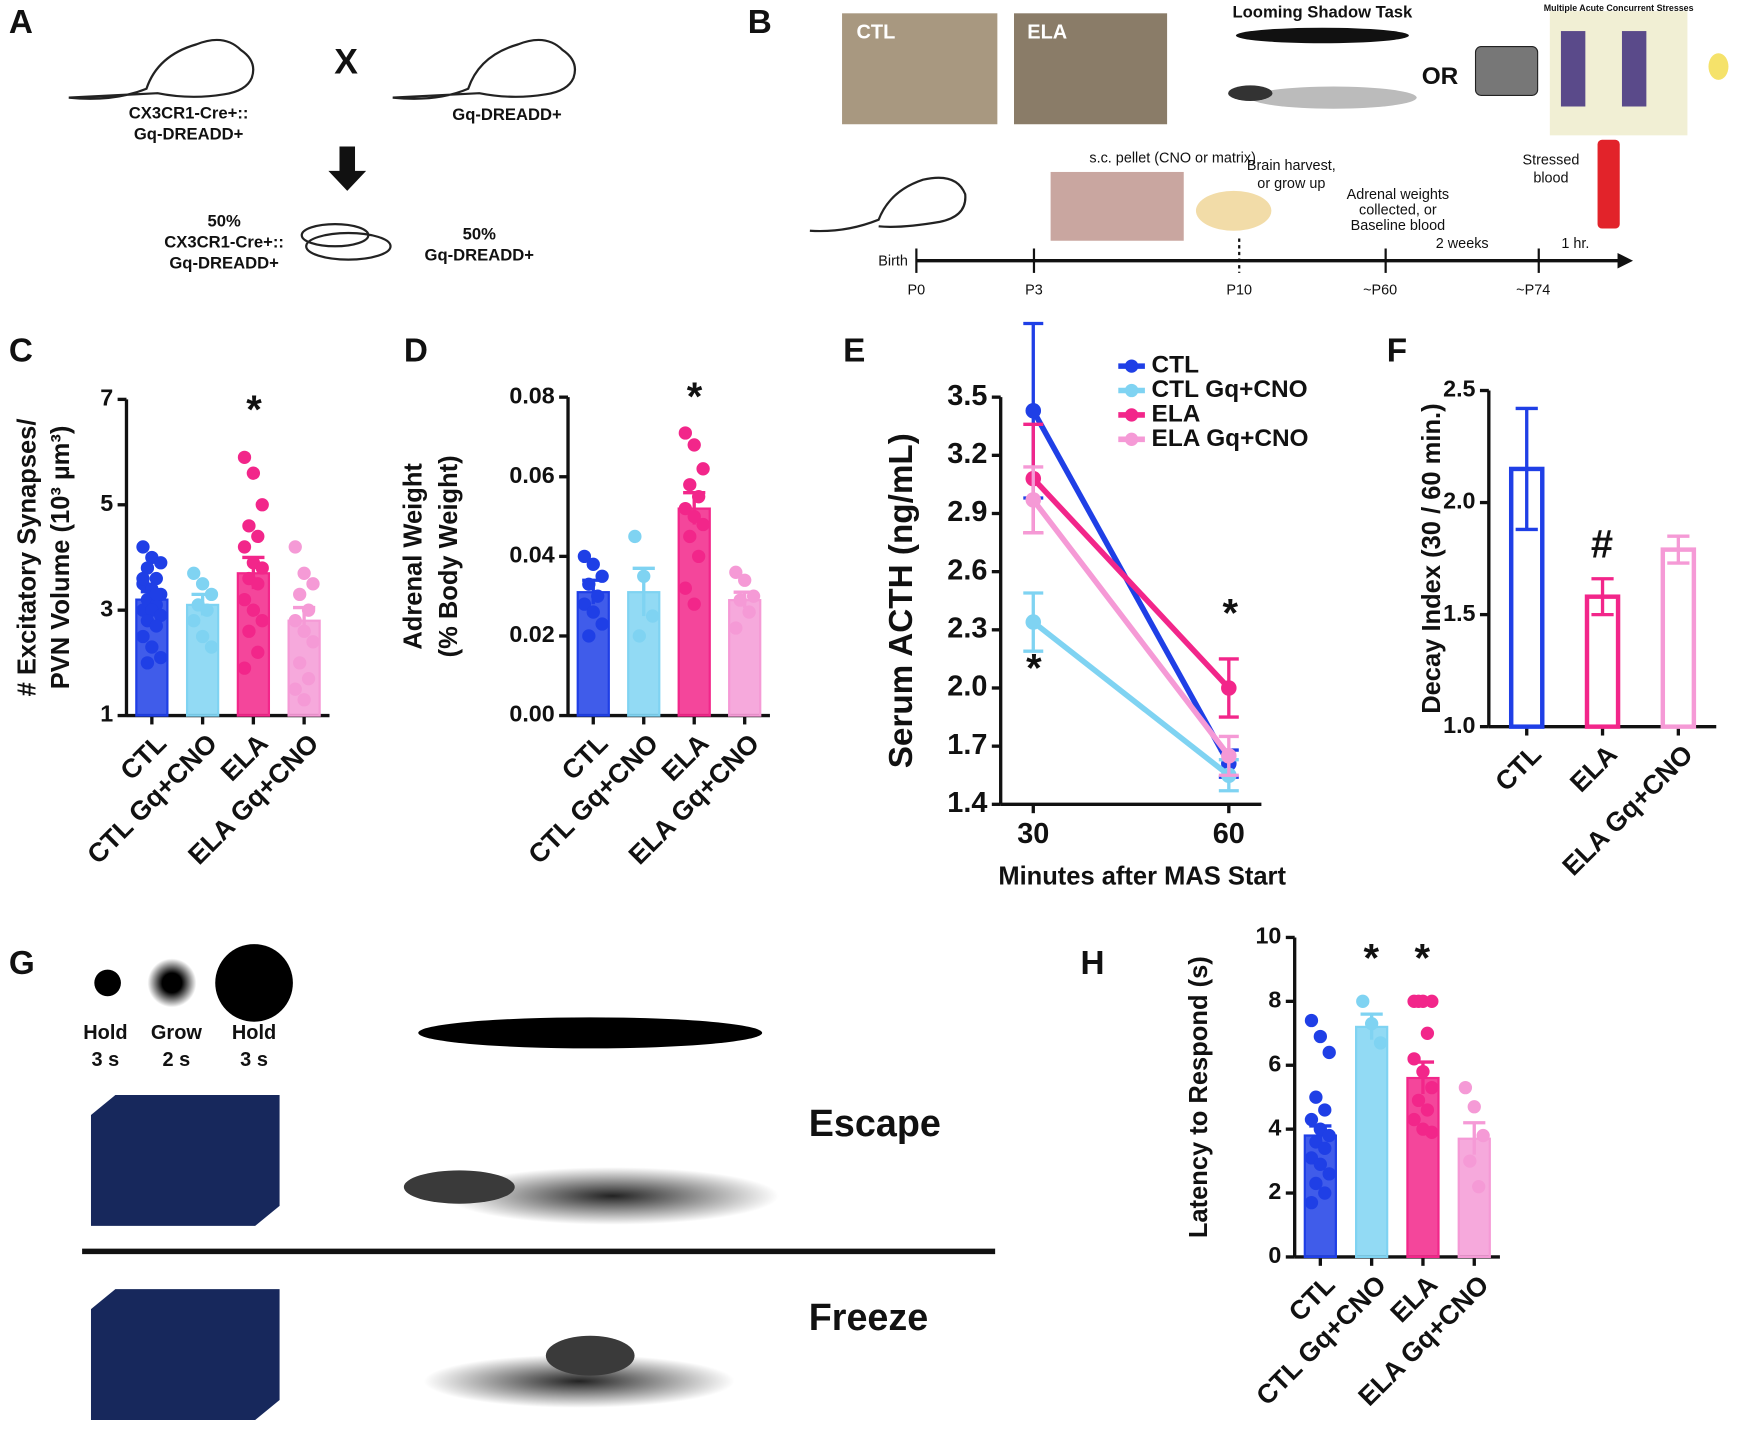  Describe the element at coordinates (1573, 69) in the screenshot. I see `tube` at that location.